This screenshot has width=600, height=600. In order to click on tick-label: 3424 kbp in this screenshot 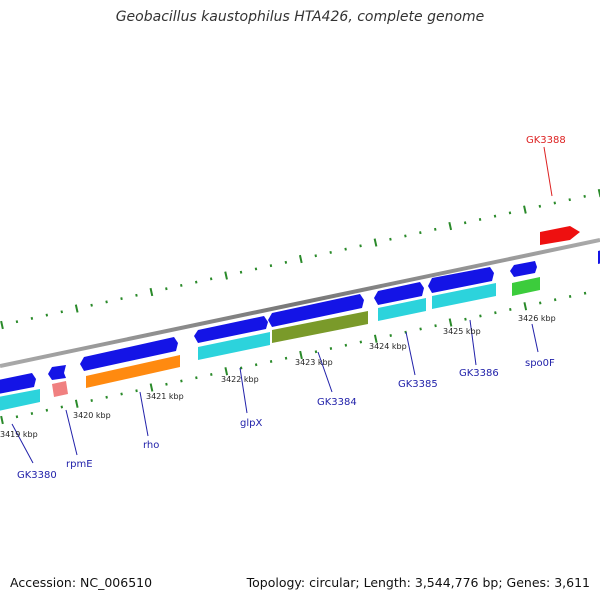, I will do `click(388, 346)`.